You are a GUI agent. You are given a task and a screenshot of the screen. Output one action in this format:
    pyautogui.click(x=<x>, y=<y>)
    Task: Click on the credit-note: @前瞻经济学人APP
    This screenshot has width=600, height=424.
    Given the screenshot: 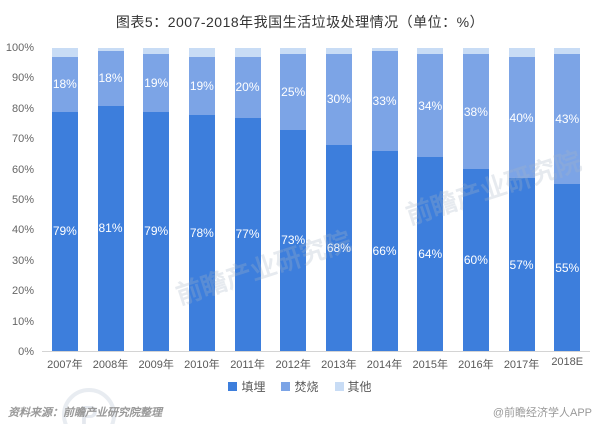 What is the action you would take?
    pyautogui.click(x=542, y=413)
    